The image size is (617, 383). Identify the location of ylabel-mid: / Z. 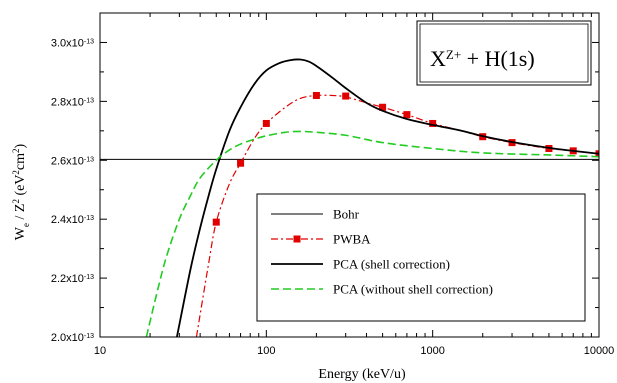
(20, 213).